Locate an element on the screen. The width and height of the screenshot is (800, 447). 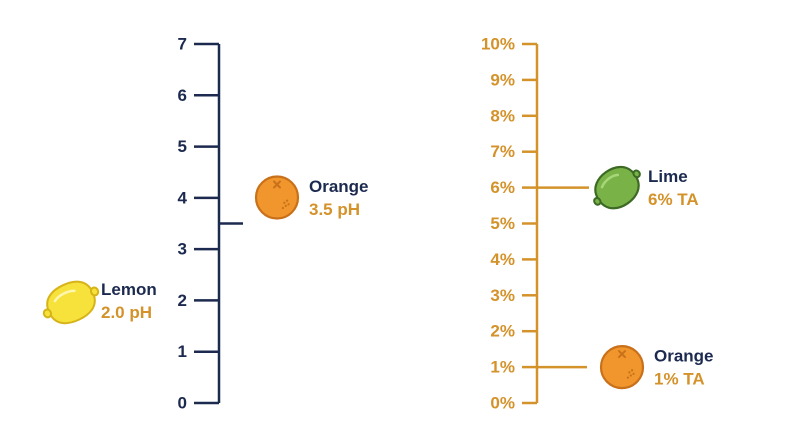
ta_scale-tick-label: 9% is located at coordinates (502, 79).